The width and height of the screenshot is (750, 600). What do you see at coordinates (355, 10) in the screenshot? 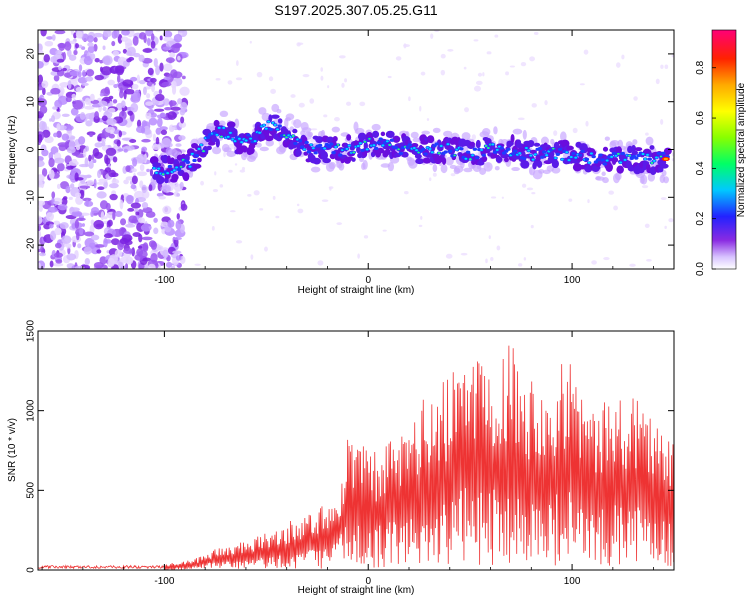
I see `figure-title: S197.2025.307.05.25.G11` at bounding box center [355, 10].